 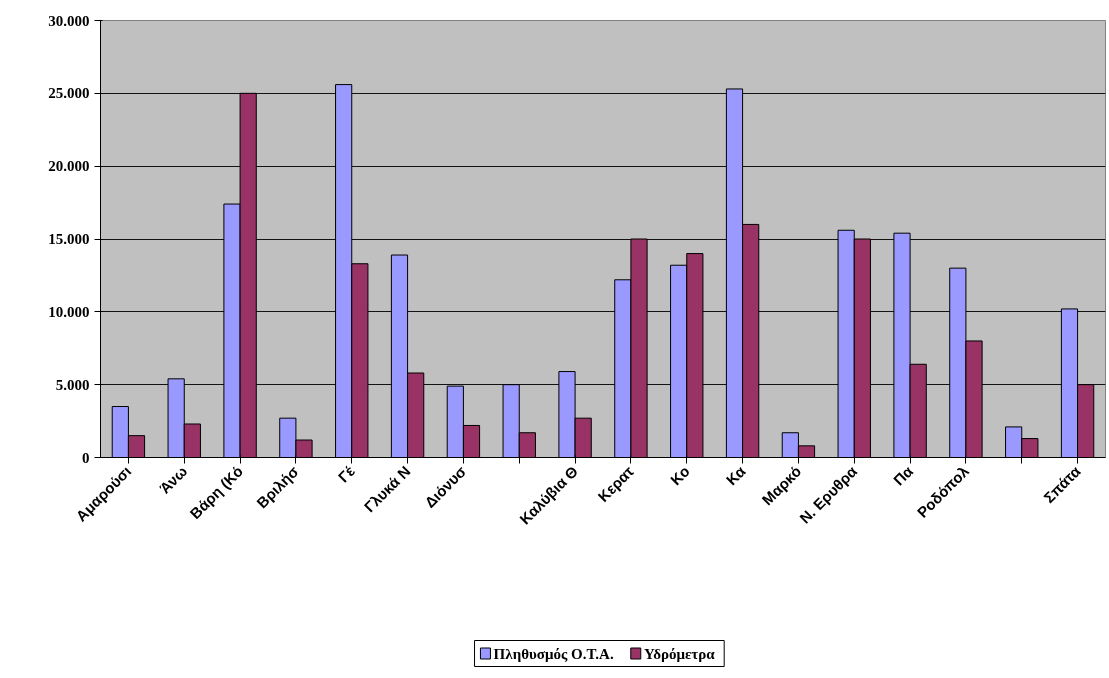 I want to click on y-tick-label: 15.000, so click(x=69, y=239).